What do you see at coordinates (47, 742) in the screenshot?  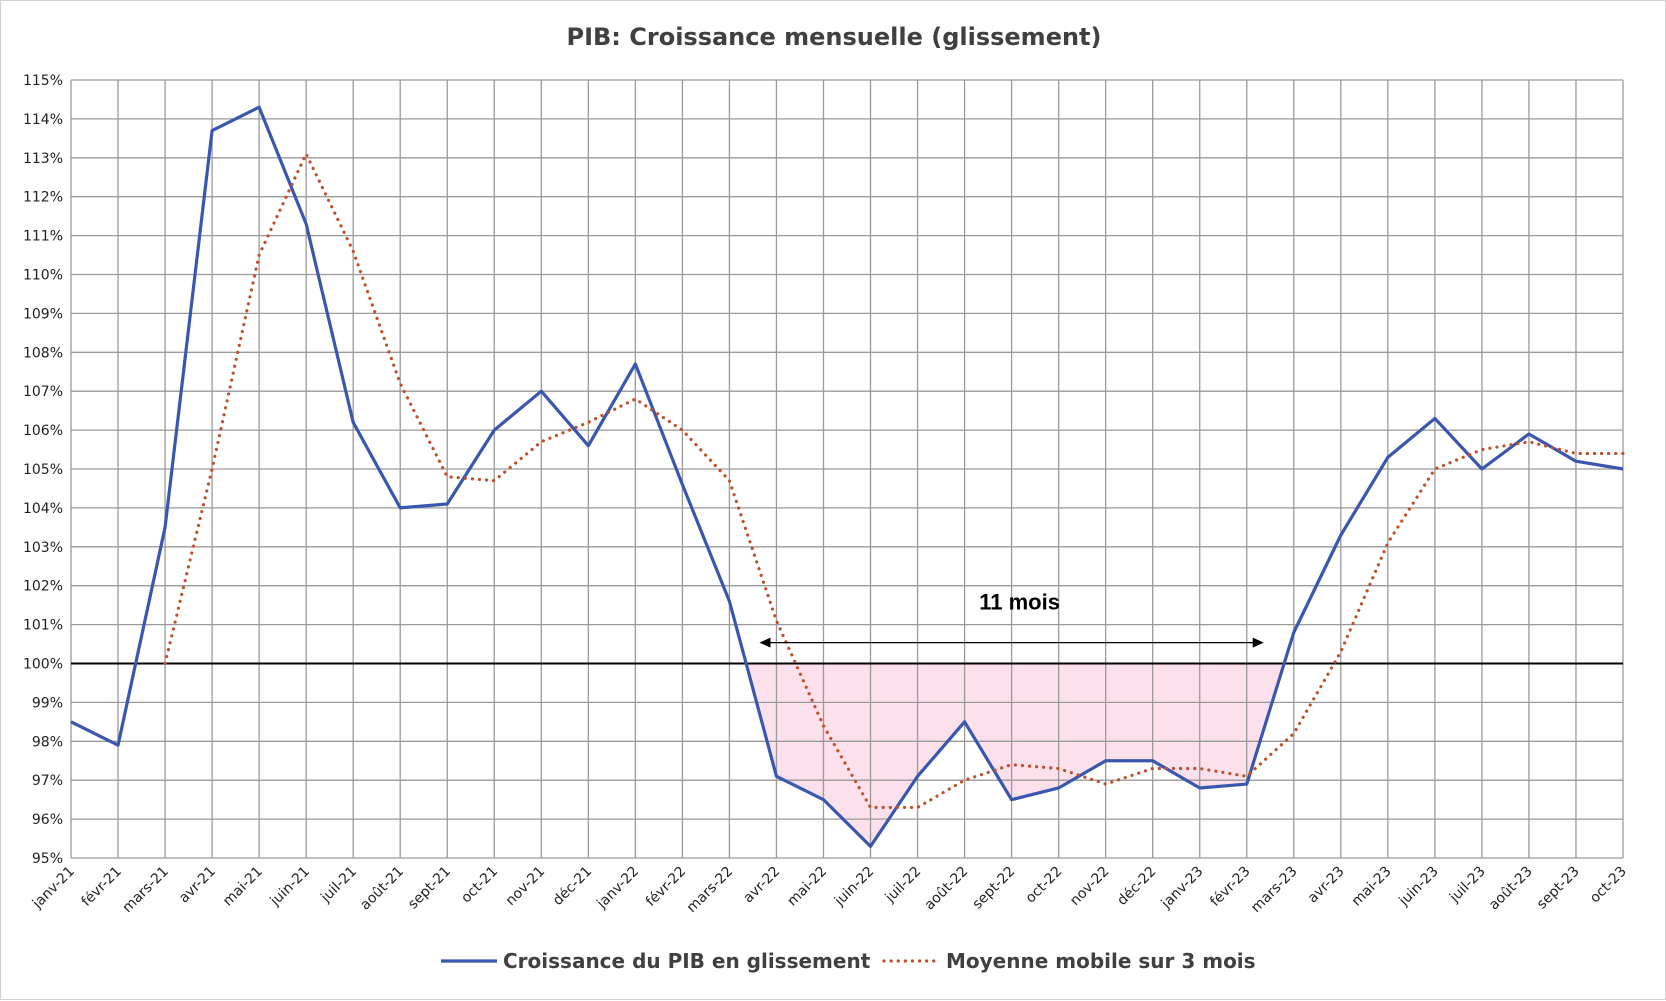 I see `y-tick-label: 98%` at bounding box center [47, 742].